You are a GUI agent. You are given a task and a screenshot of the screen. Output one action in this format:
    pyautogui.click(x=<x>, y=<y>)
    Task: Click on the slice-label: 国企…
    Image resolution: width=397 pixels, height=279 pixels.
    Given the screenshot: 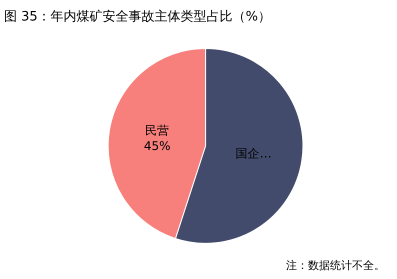 What is the action you would take?
    pyautogui.click(x=254, y=153)
    